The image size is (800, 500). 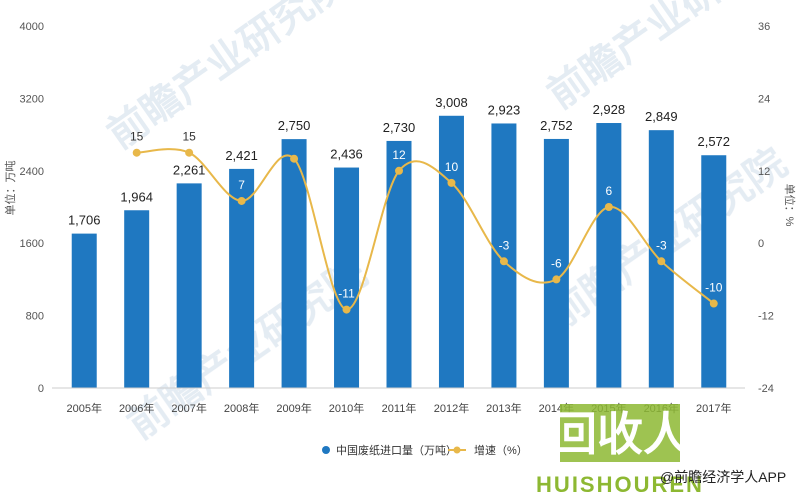 What do you see at coordinates (609, 109) in the screenshot?
I see `bar-value-label: 2,928` at bounding box center [609, 109].